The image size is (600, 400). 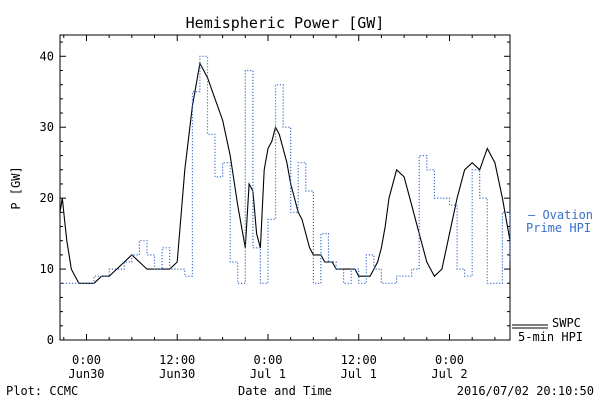 I want to click on legend-swpc: SWPC, so click(x=566, y=323).